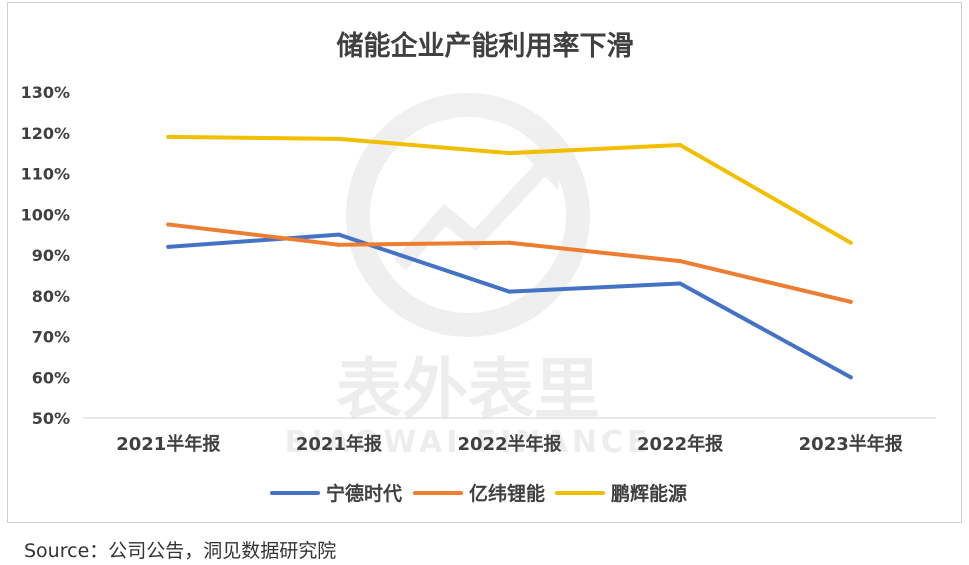 This screenshot has height=565, width=969. I want to click on watermark-cn: 表外表里, so click(468, 389).